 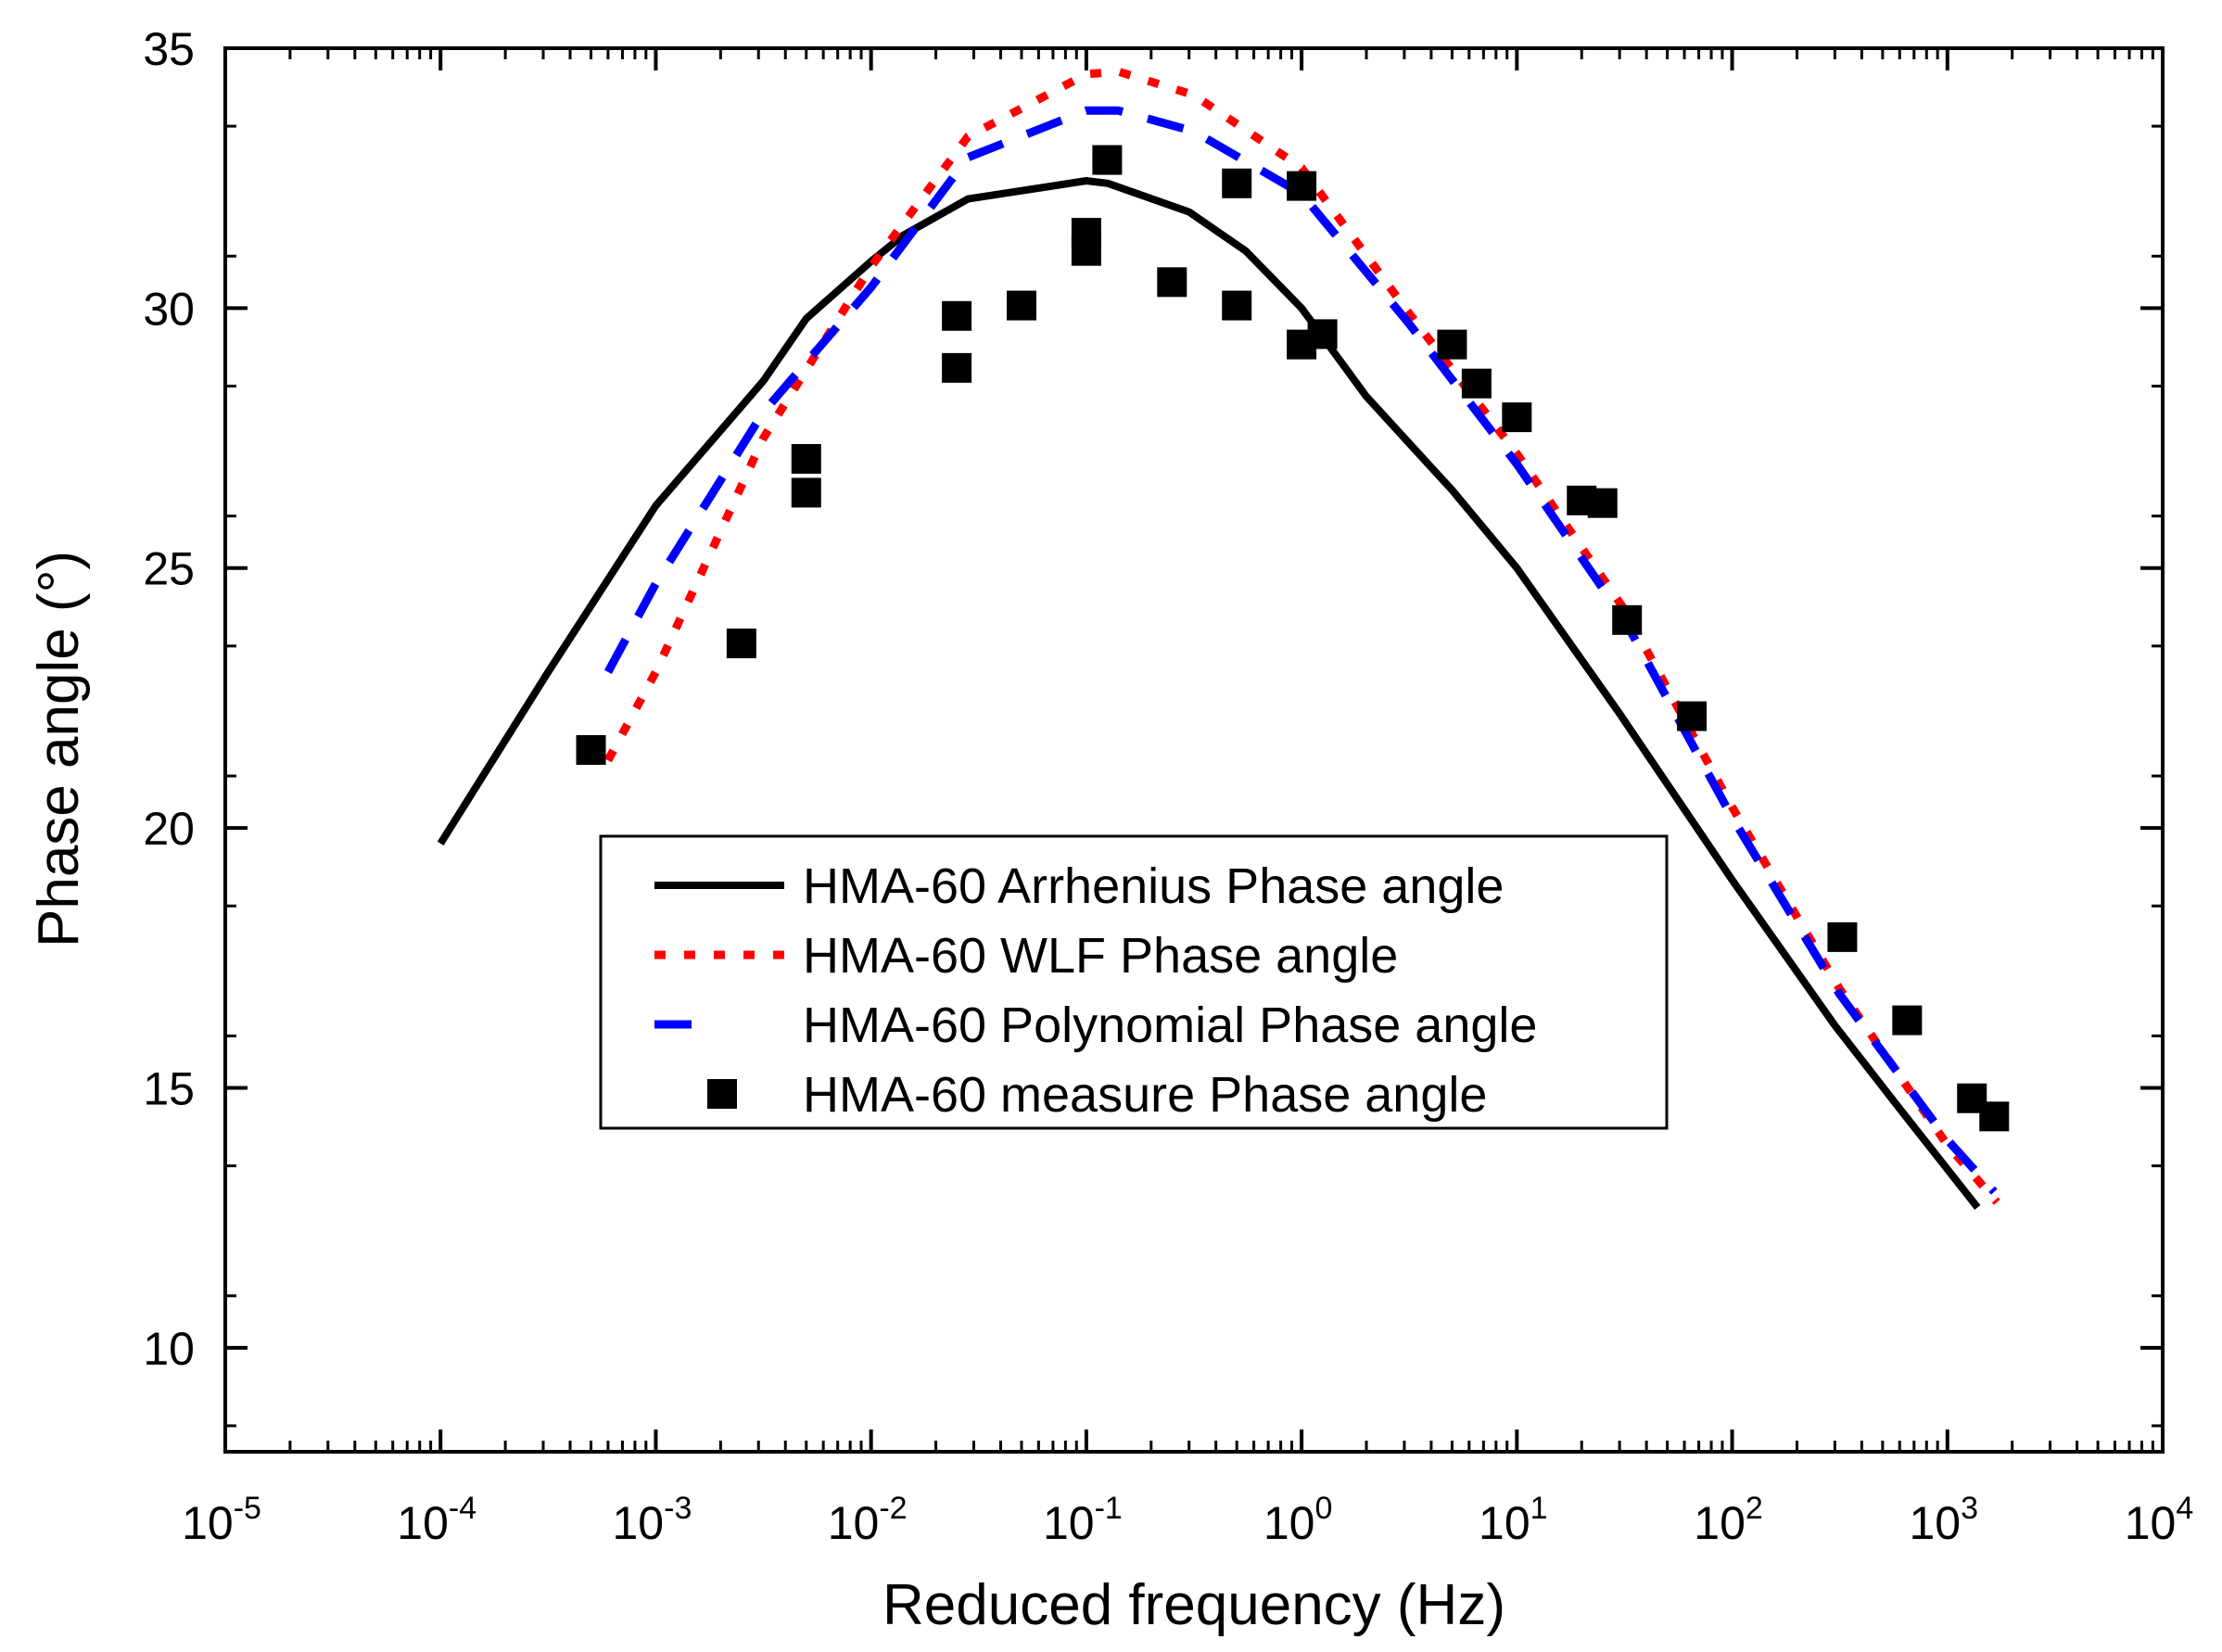 What do you see at coordinates (678, 1508) in the screenshot?
I see `x-tick-label-exp: -3` at bounding box center [678, 1508].